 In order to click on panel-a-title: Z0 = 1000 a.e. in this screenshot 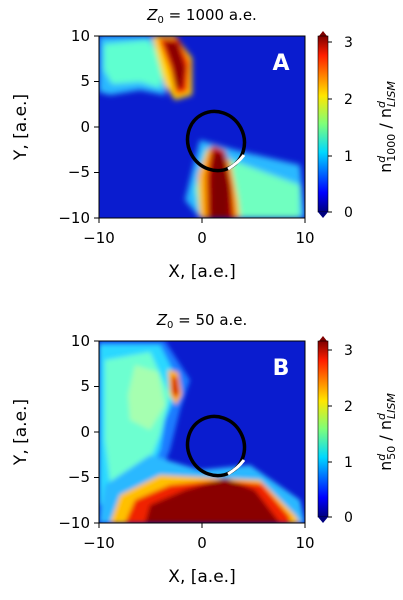, I will do `click(201, 16)`.